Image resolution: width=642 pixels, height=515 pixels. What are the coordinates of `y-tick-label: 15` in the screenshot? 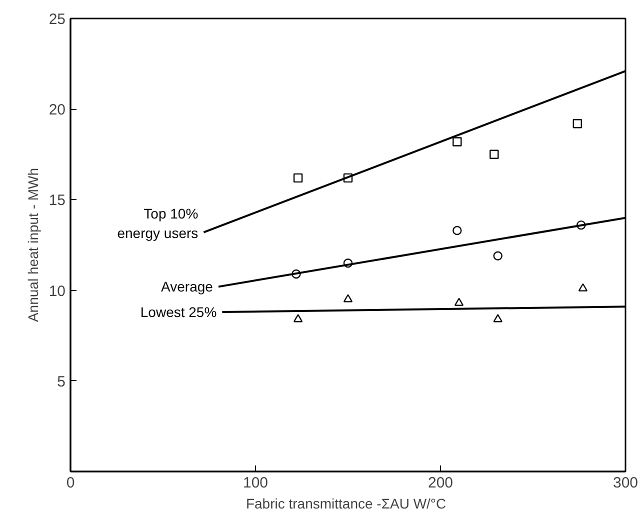 It's located at (57, 201).